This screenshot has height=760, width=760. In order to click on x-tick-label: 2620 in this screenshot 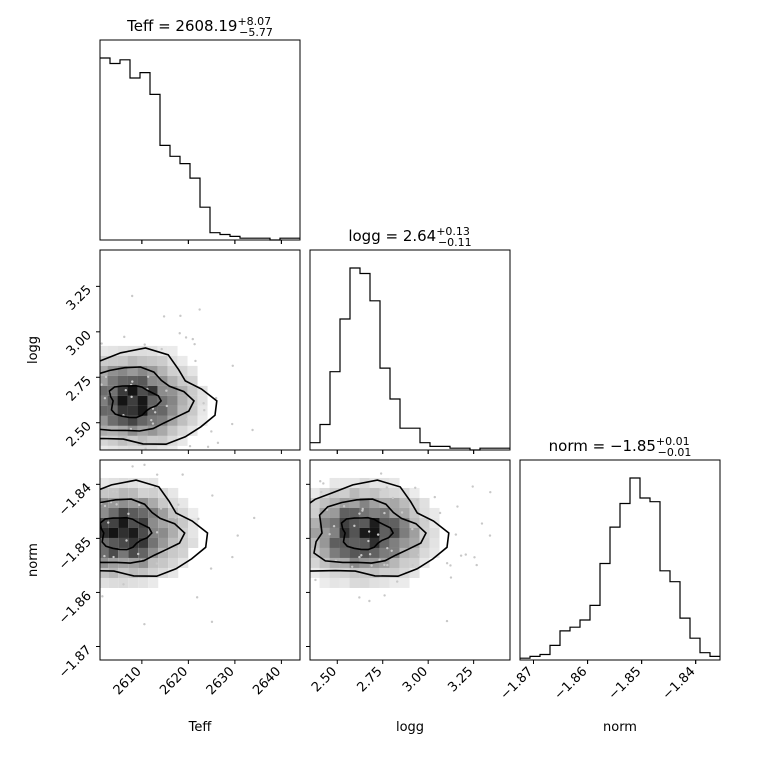, I will do `click(174, 681)`.